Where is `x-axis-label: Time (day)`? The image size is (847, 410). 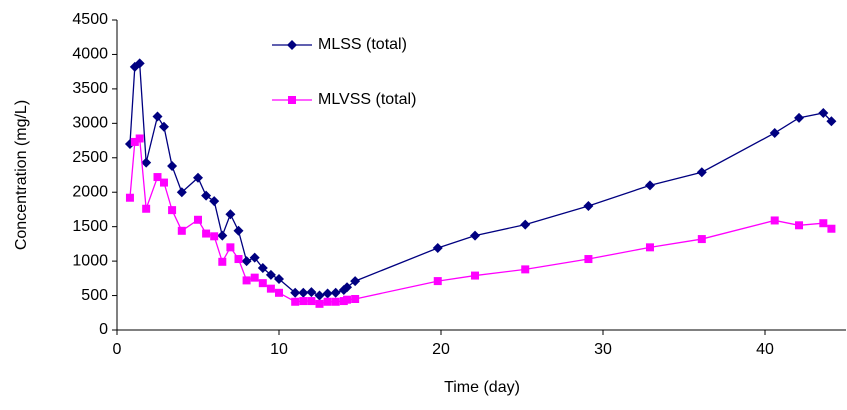
x-axis-label: Time (day) is located at coordinates (482, 387).